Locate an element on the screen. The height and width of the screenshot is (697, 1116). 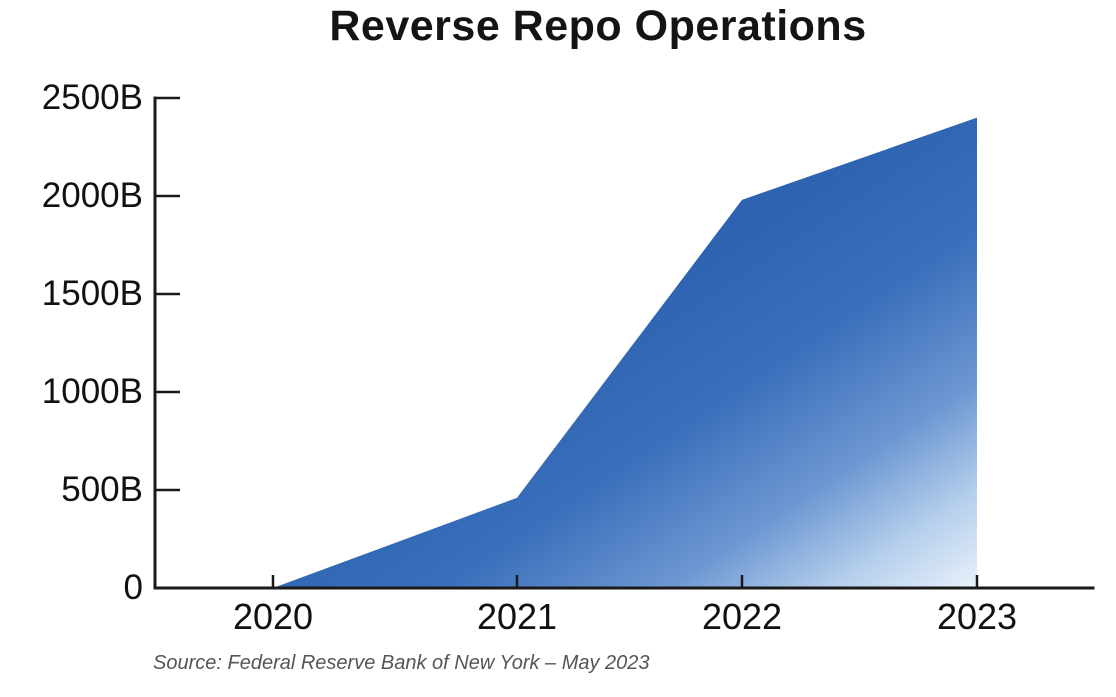
y-ticks is located at coordinates (167, 294).